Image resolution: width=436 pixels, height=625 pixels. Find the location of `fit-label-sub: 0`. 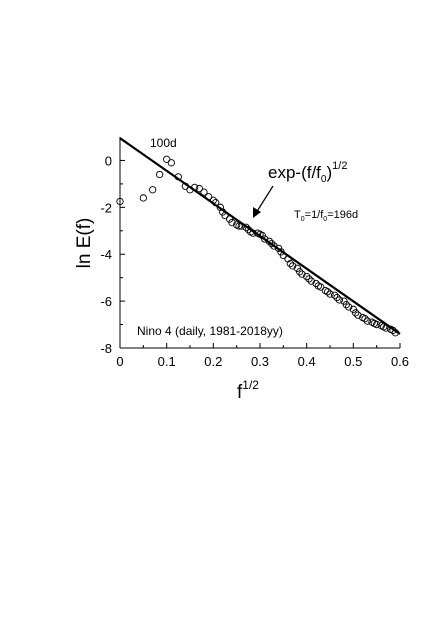

fit-label-sub: 0 is located at coordinates (324, 179).